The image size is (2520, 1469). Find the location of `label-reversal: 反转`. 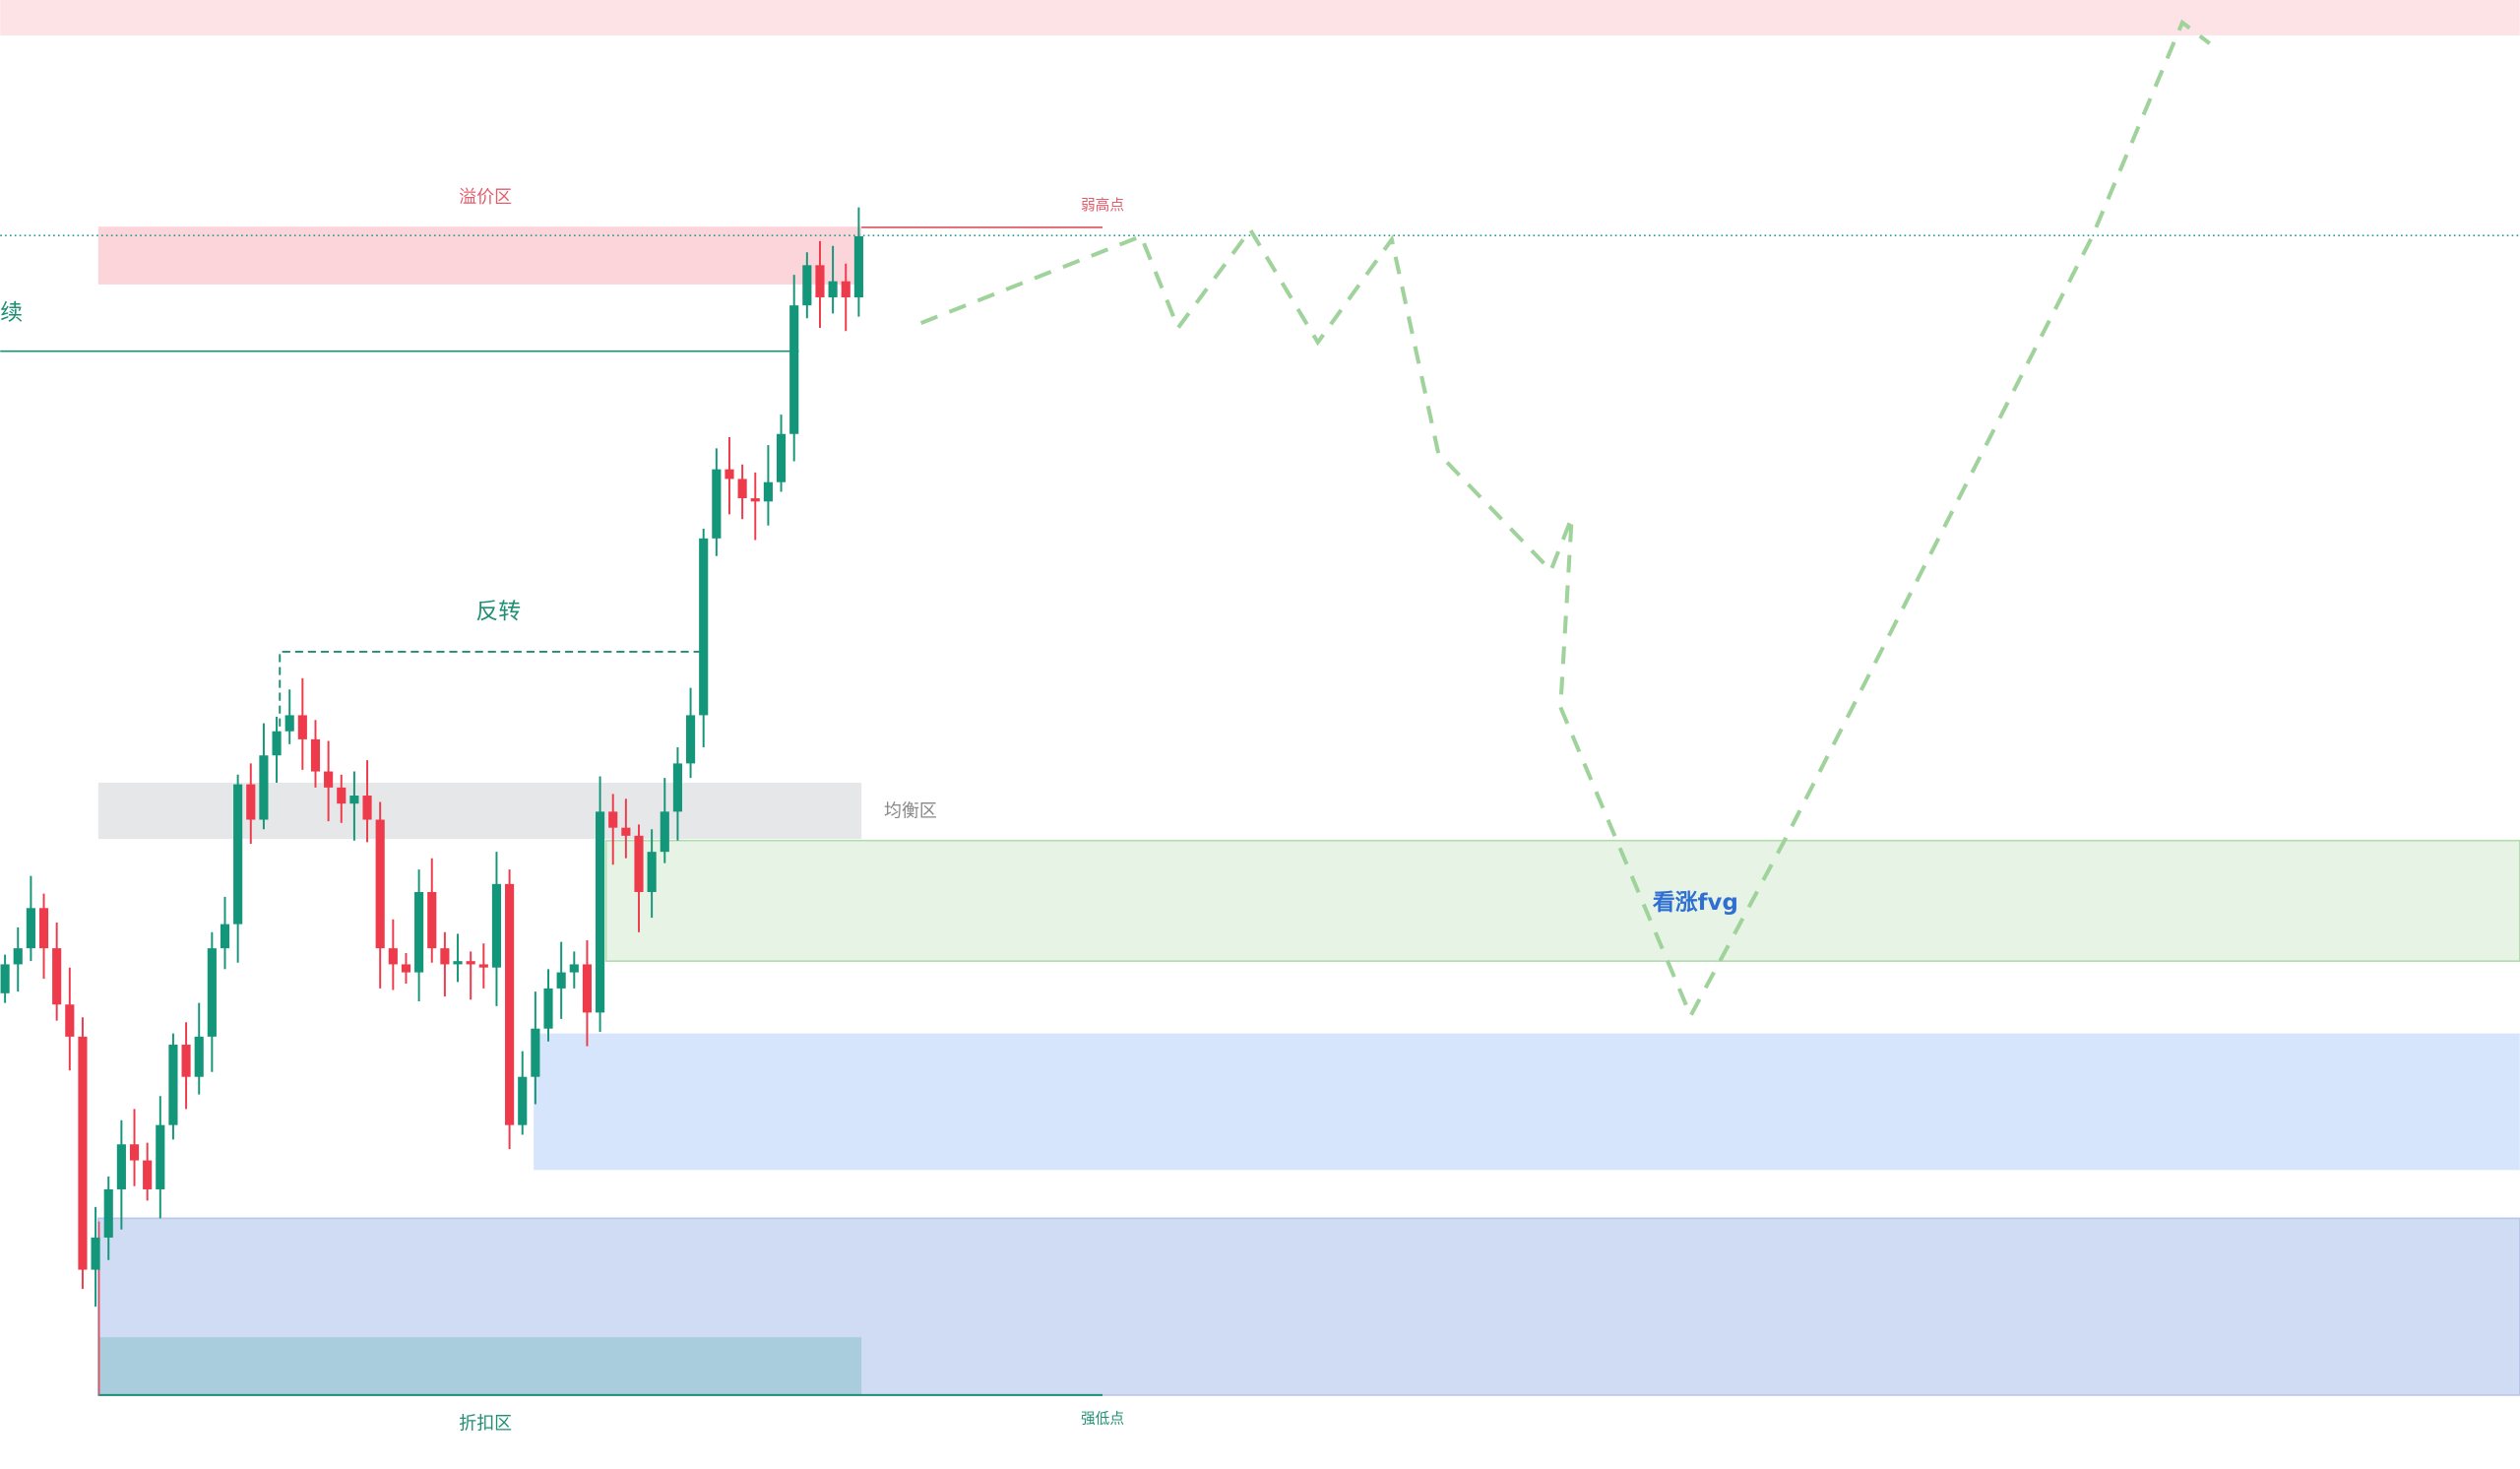

label-reversal: 反转 is located at coordinates (498, 611).